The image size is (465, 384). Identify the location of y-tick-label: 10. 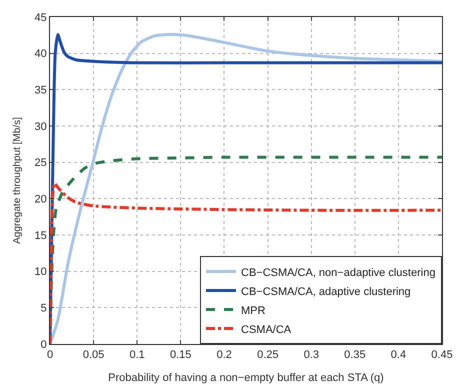
(40, 272).